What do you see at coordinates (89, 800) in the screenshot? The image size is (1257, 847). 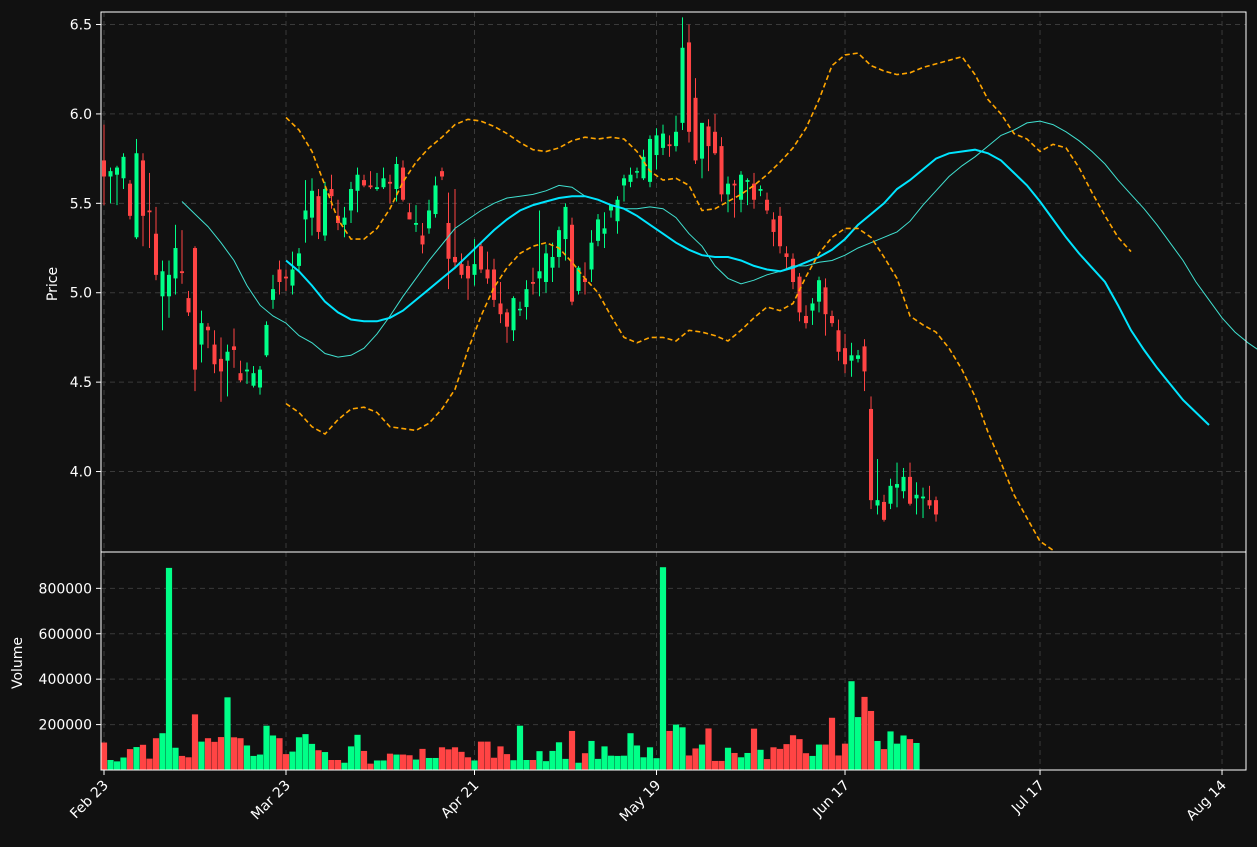 I see `time-tick-label: Feb 23` at bounding box center [89, 800].